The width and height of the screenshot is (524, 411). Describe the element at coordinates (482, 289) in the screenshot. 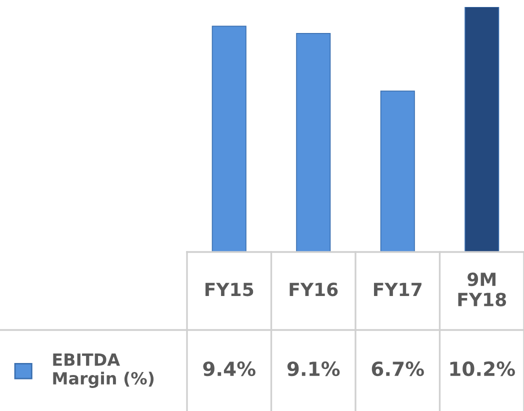

I see `x-tick-label: 9M FY18` at that location.